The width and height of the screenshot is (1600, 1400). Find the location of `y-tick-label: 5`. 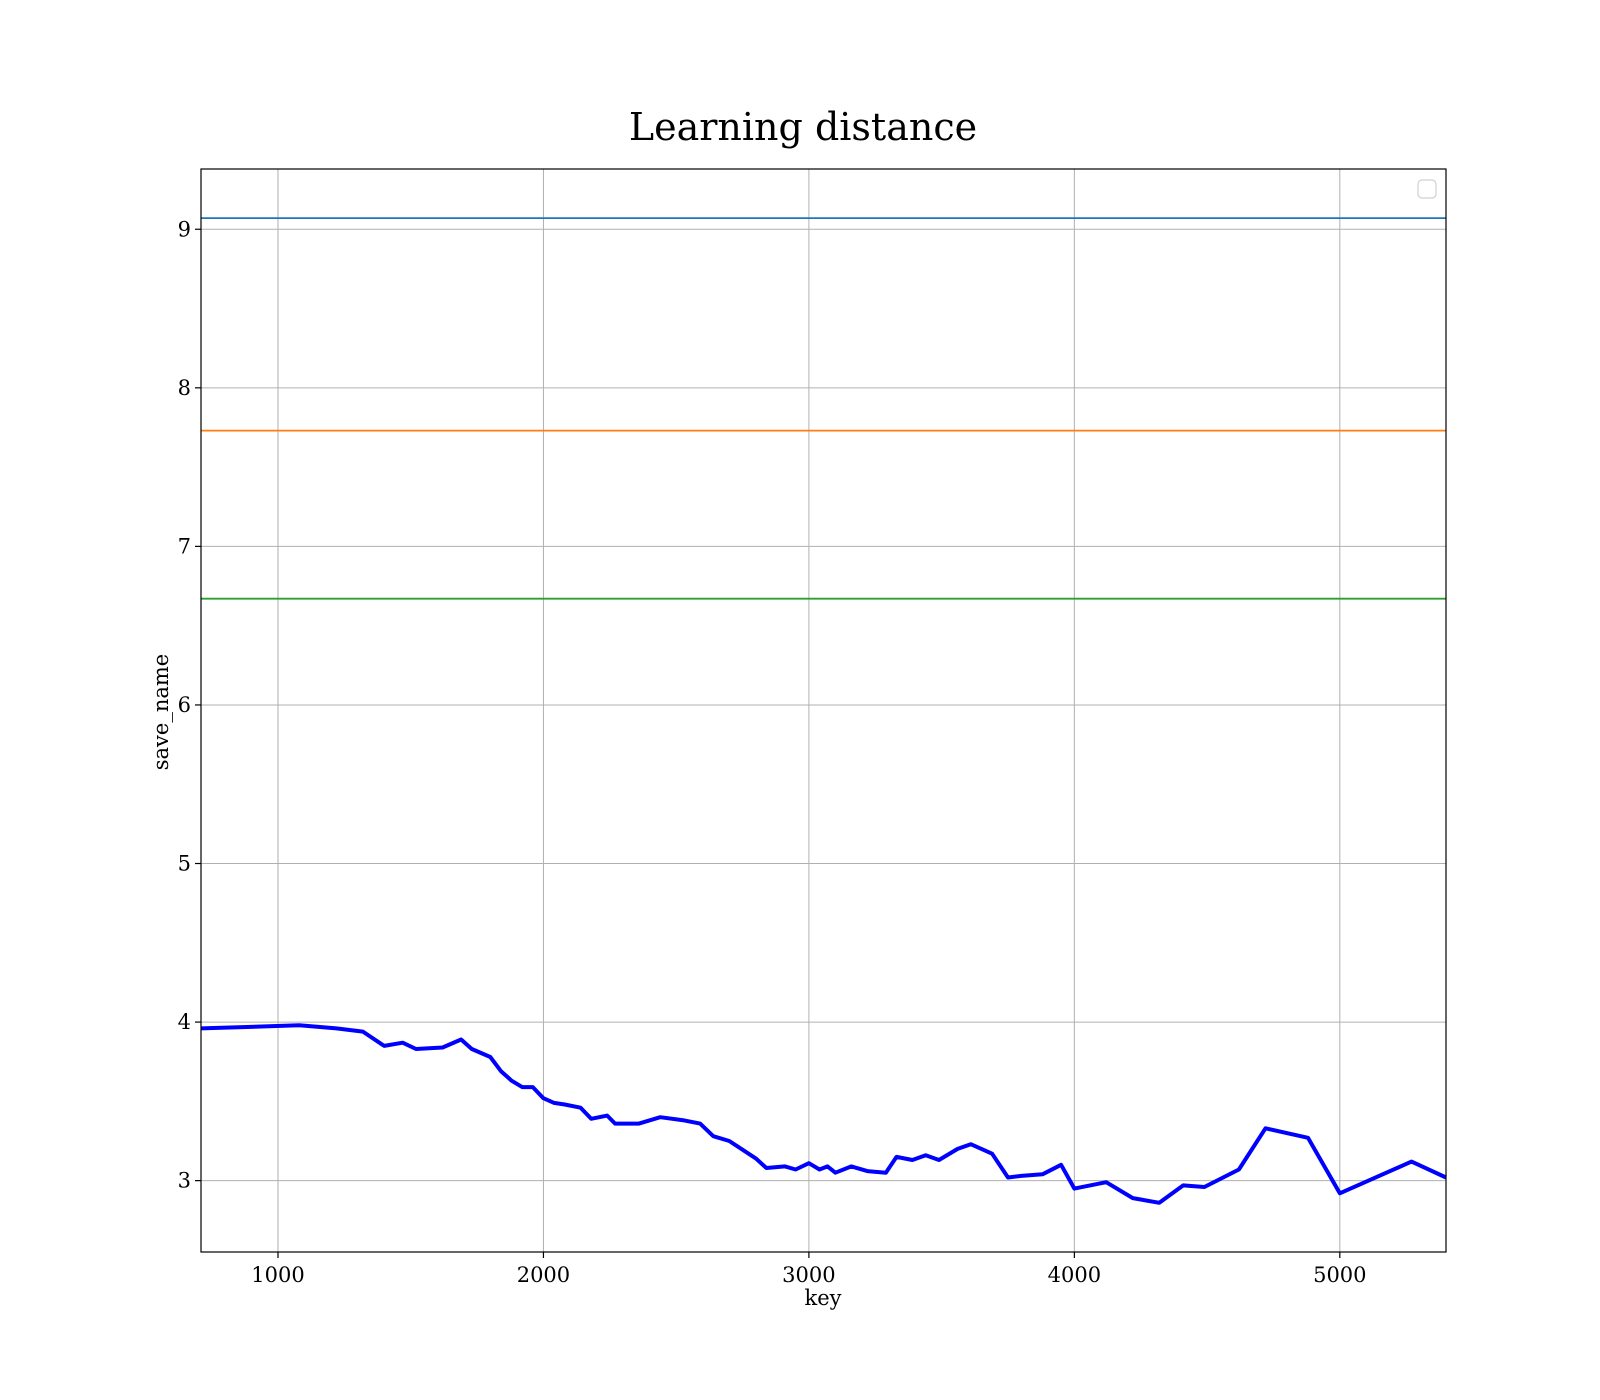

y-tick-label: 5 is located at coordinates (184, 864).